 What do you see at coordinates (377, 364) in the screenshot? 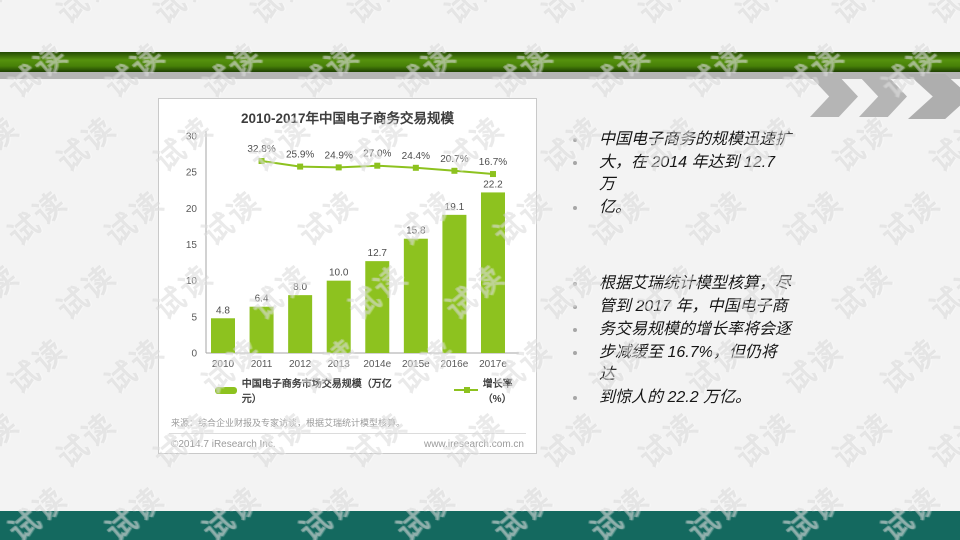
I see `svg-text: 2014e` at bounding box center [377, 364].